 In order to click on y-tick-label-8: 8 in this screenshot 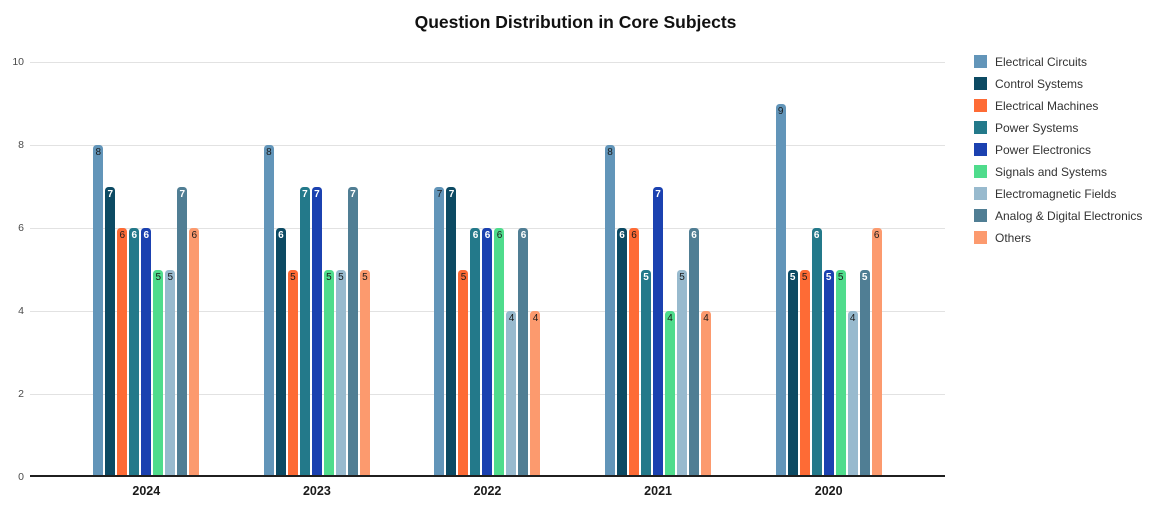, I will do `click(21, 145)`.